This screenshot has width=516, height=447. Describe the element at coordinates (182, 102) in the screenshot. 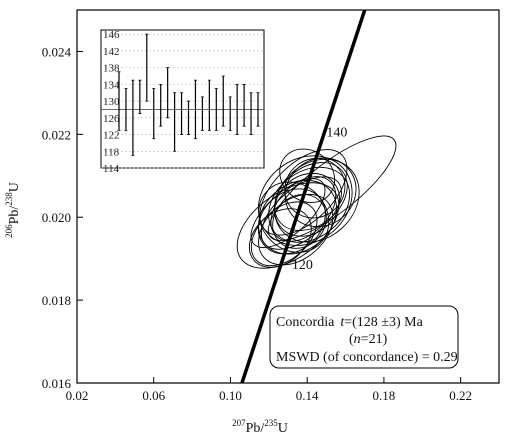

I see `inset-age-plot: 146 142 138 134 130 126 122 118 114` at that location.